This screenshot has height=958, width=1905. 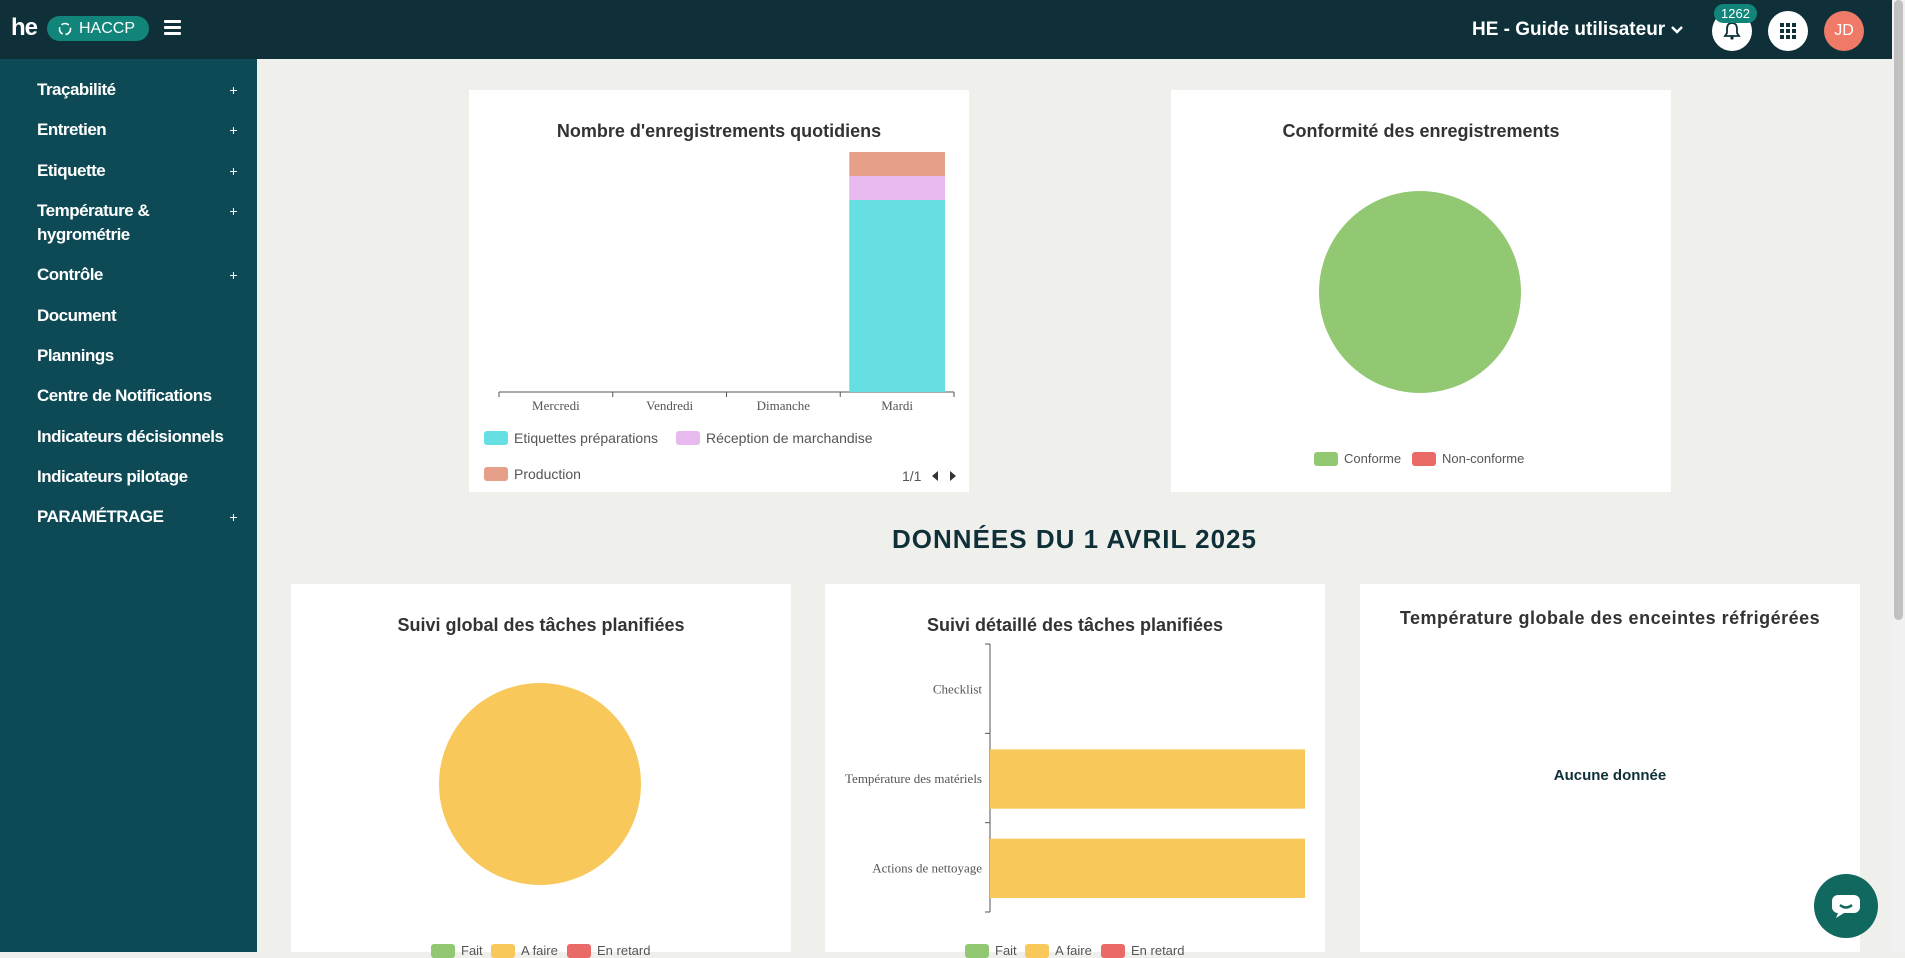 What do you see at coordinates (929, 476) in the screenshot?
I see `legend-pager: 1/1` at bounding box center [929, 476].